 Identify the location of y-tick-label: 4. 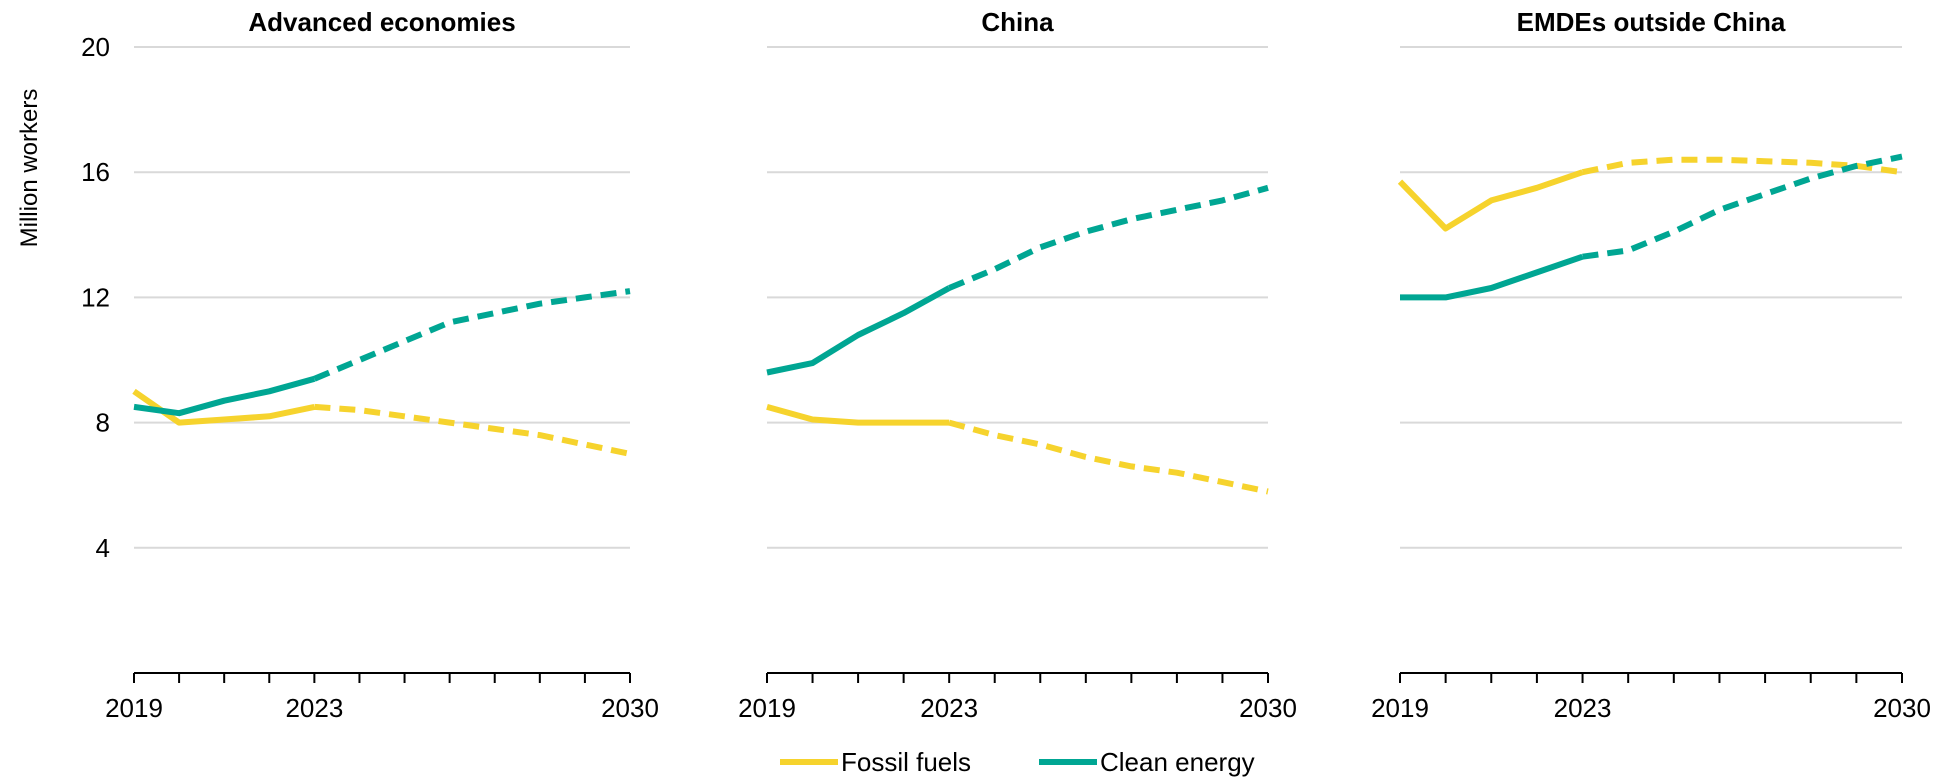
(103, 548).